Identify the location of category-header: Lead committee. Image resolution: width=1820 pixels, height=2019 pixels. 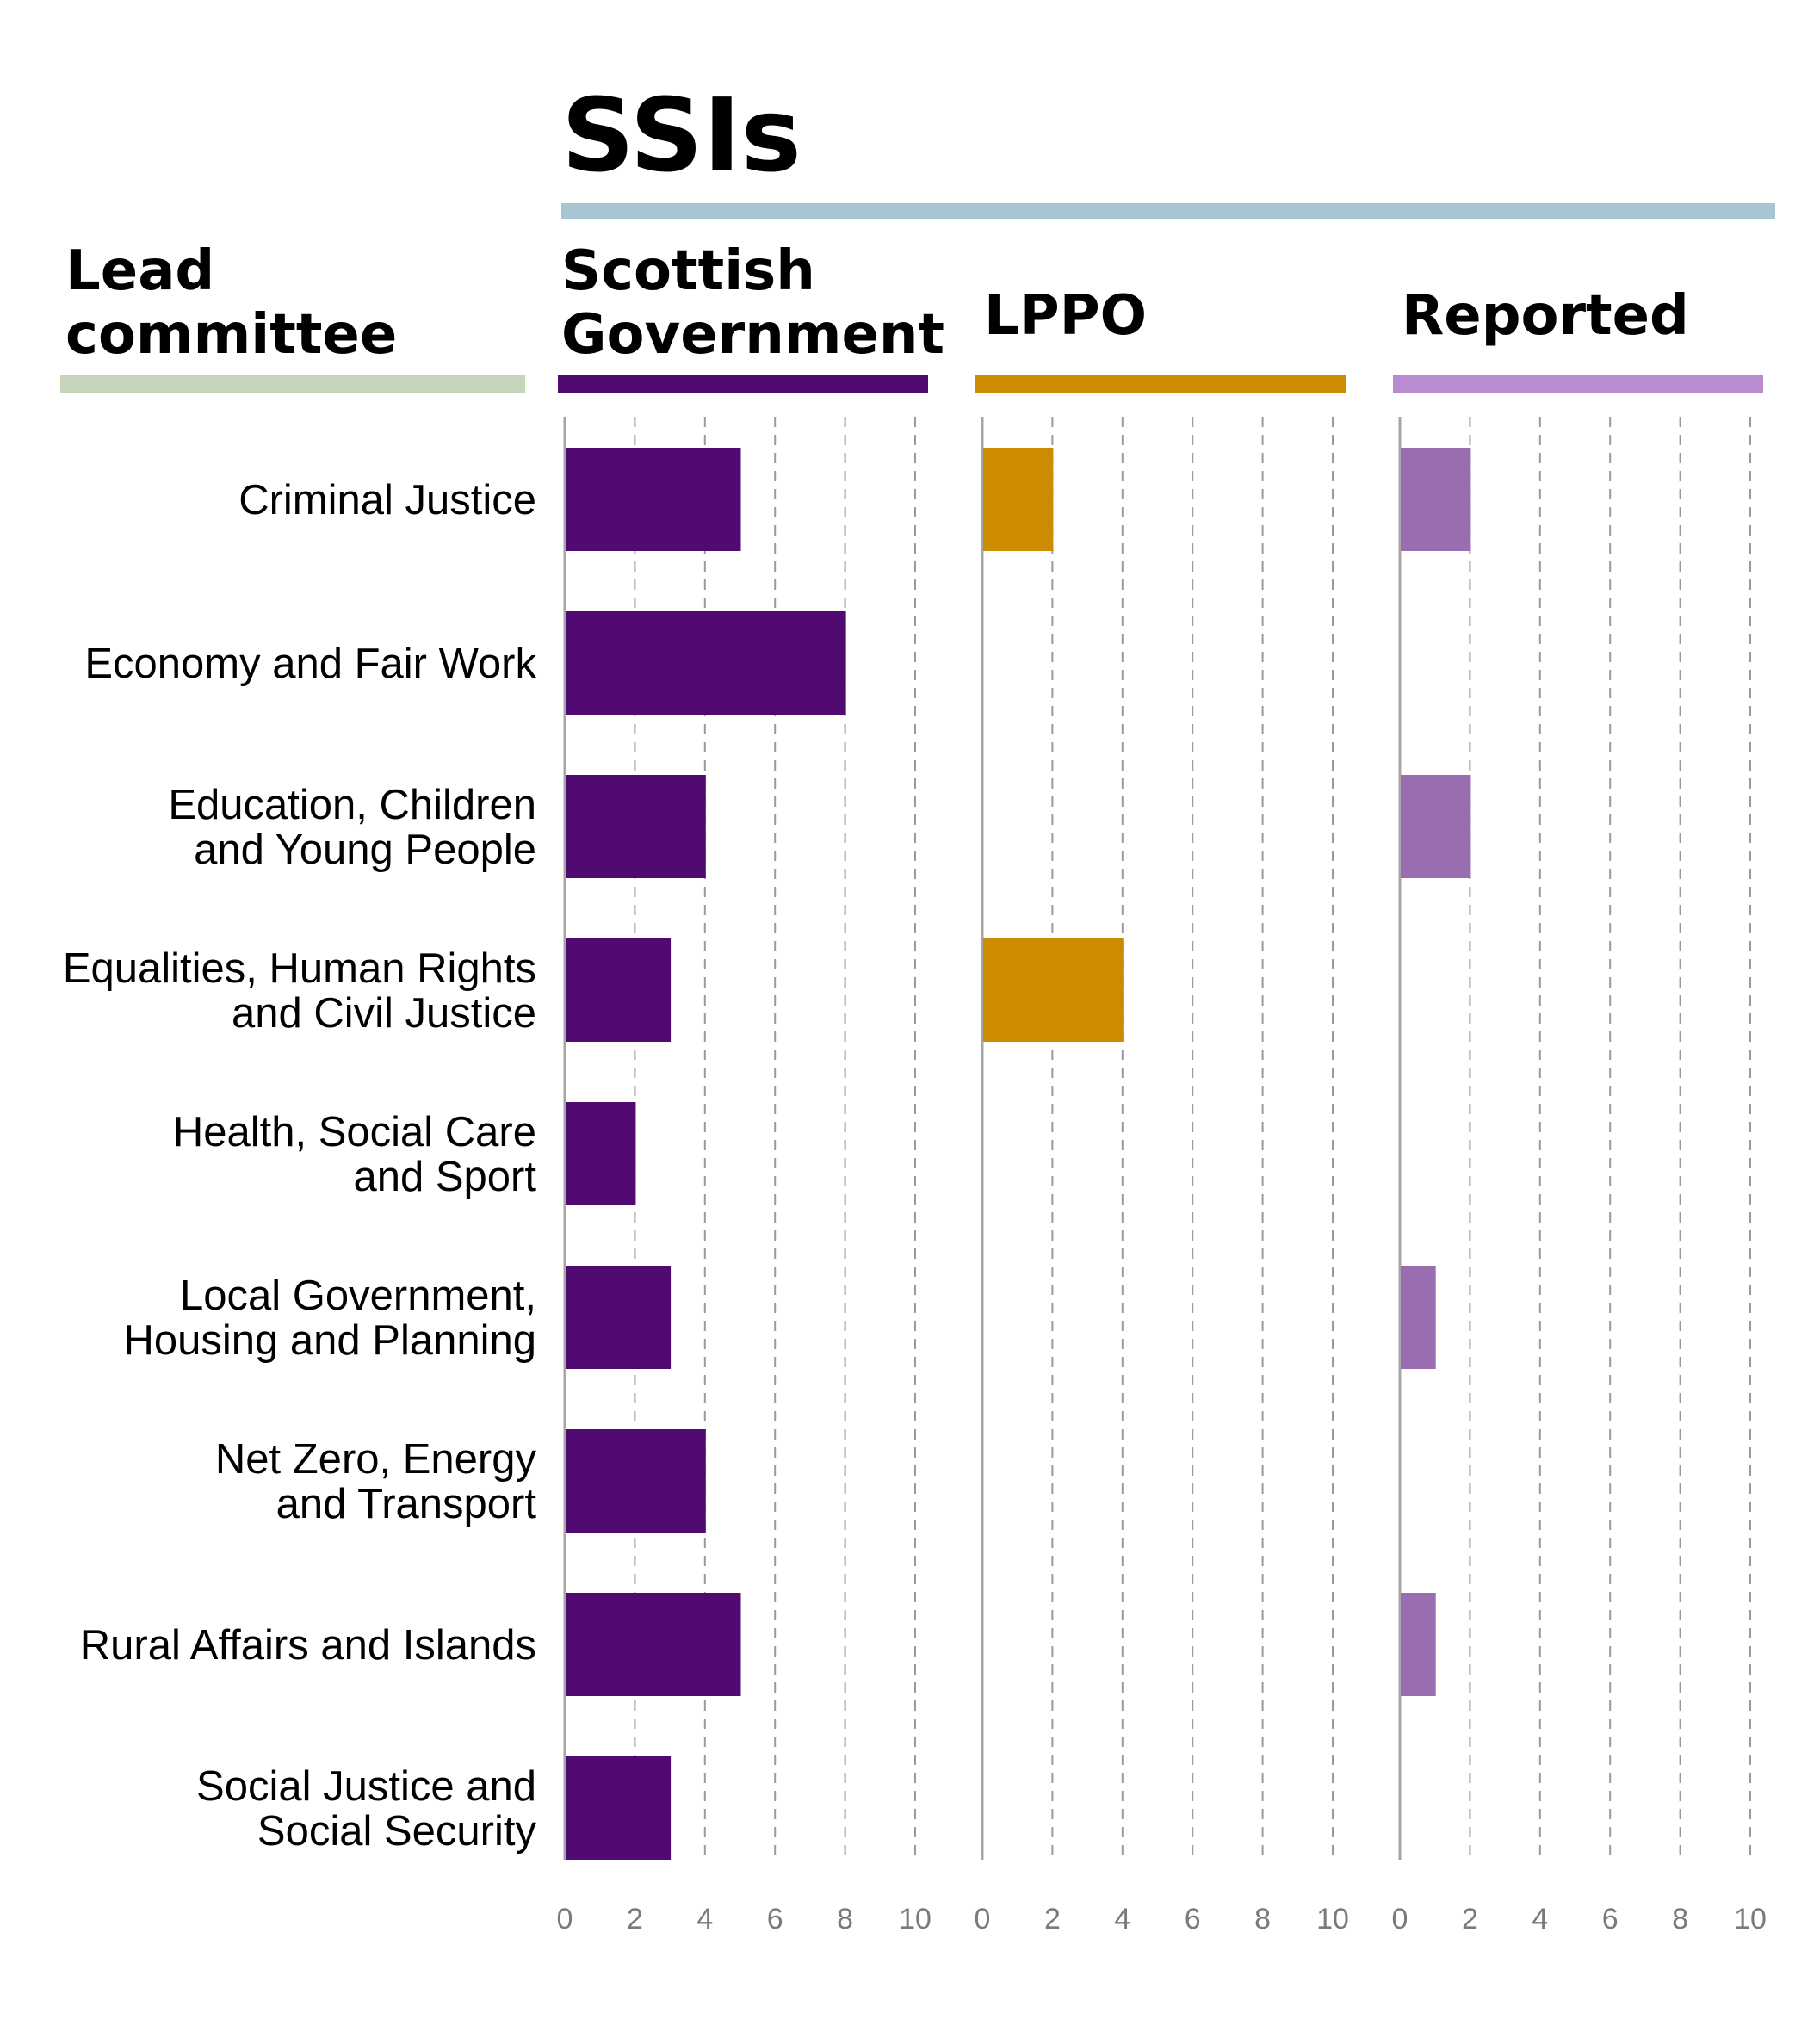
(231, 303).